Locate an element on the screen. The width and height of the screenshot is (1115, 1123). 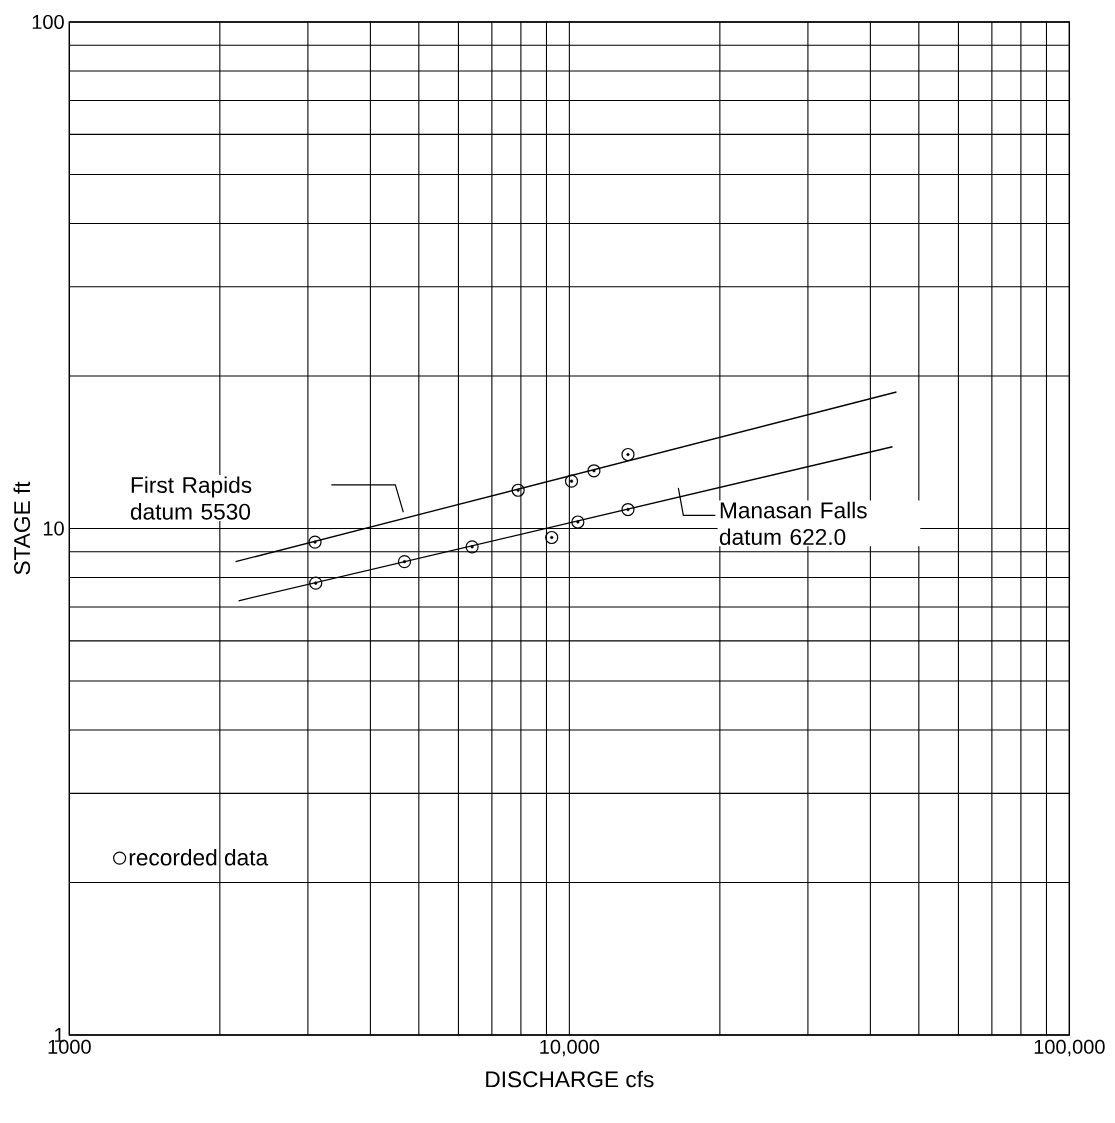
legend-label: recorded data is located at coordinates (199, 857).